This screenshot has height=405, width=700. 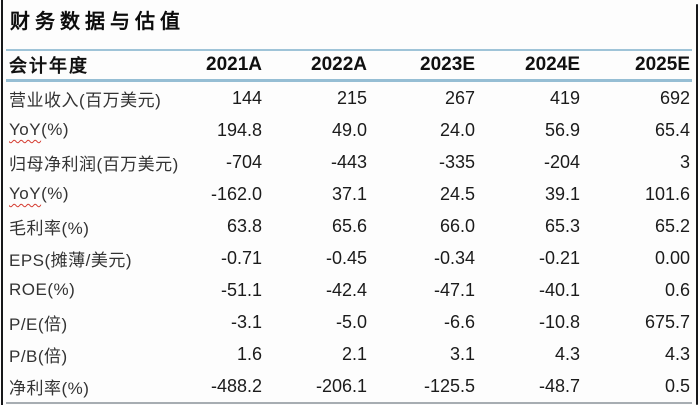 What do you see at coordinates (667, 193) in the screenshot?
I see `cell-2025e: 101.6` at bounding box center [667, 193].